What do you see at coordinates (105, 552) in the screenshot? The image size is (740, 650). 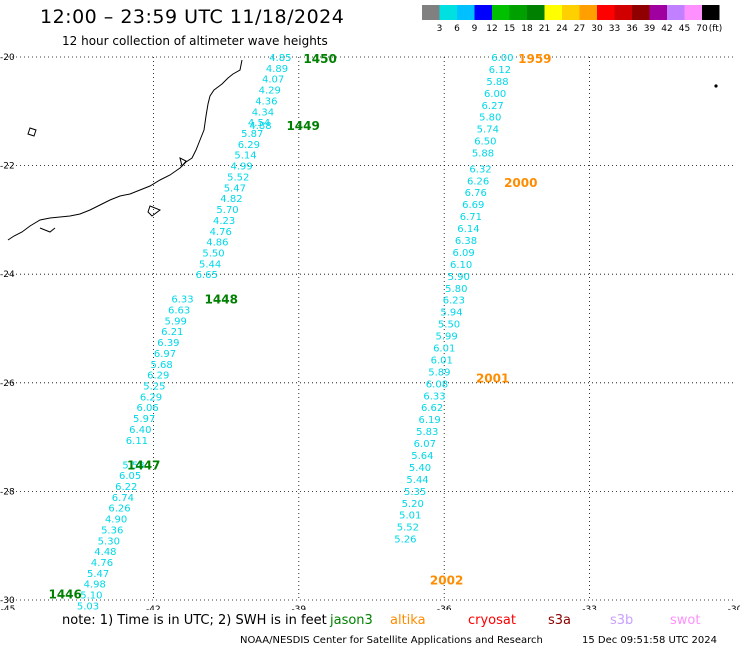 I see `wave-height-value: 4.48` at bounding box center [105, 552].